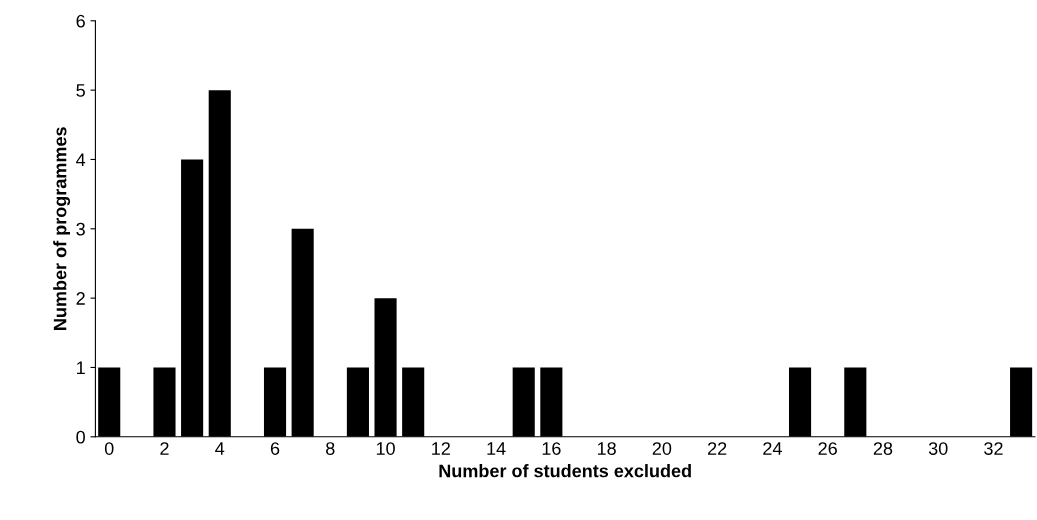 The height and width of the screenshot is (520, 1037). What do you see at coordinates (80, 229) in the screenshot?
I see `y-tick-label: 3` at bounding box center [80, 229].